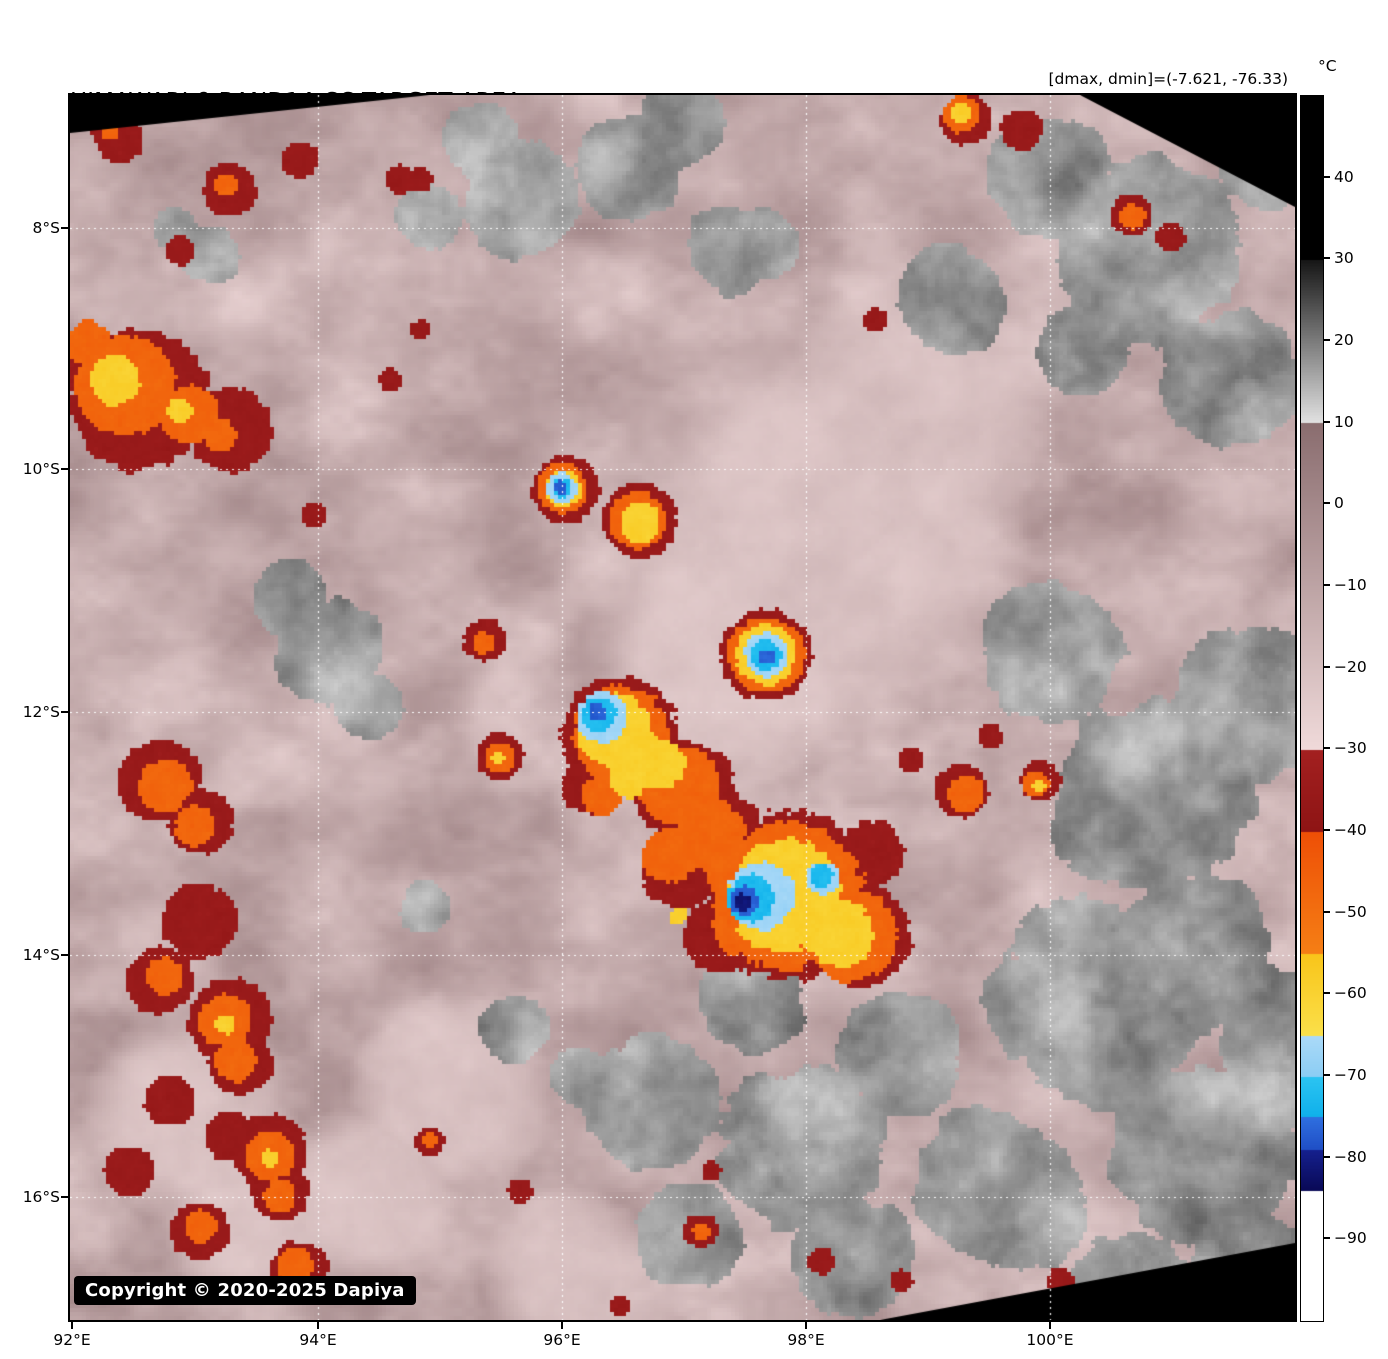  I want to click on colorbar-tick-label: −70, so click(1350, 1075).